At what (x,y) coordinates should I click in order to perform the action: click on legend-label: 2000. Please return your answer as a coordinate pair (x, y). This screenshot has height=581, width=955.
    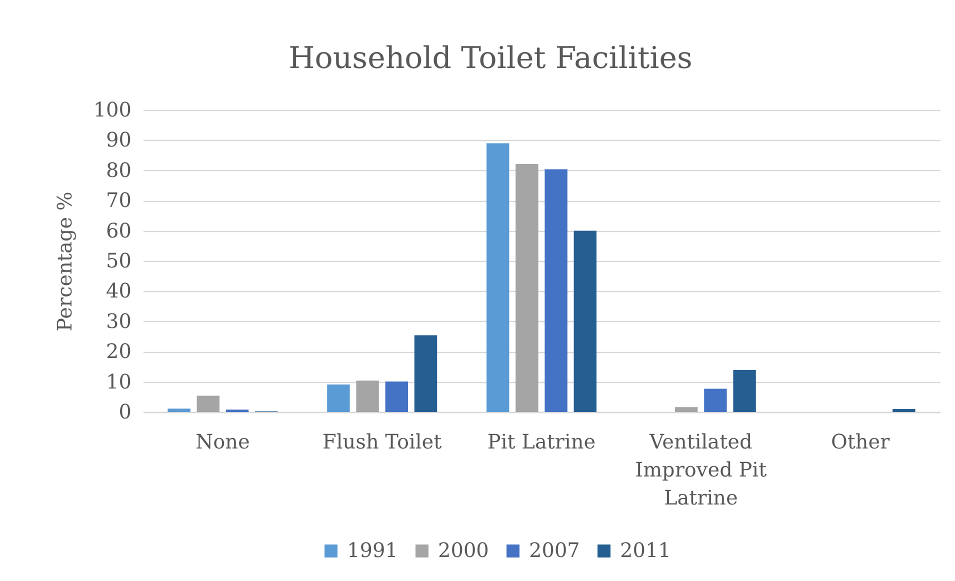
    Looking at the image, I should click on (463, 550).